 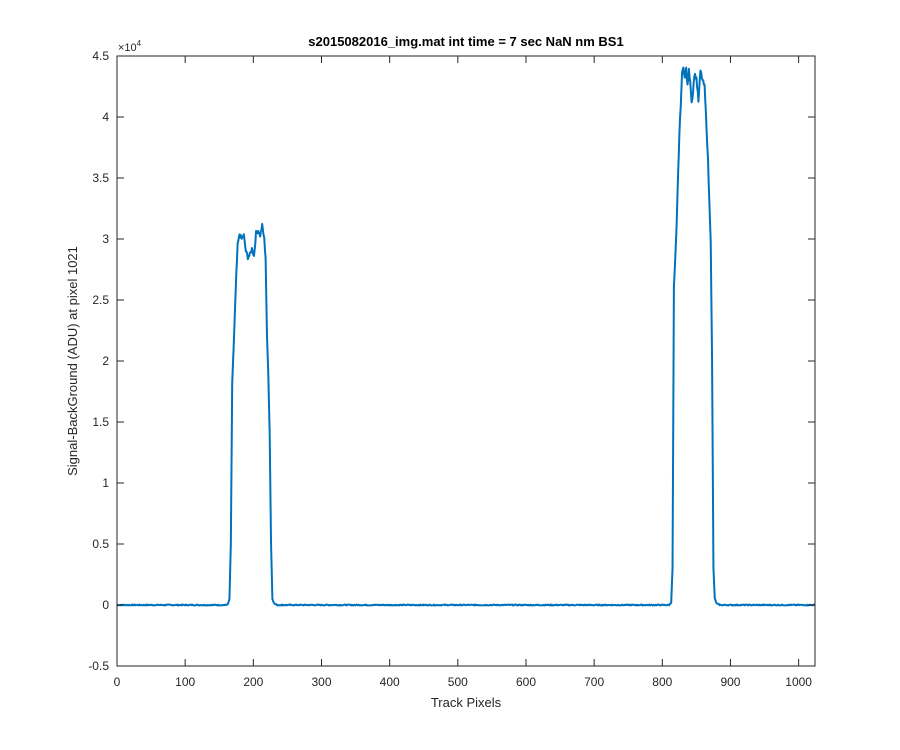 What do you see at coordinates (466, 702) in the screenshot?
I see `x-axis-label: Track Pixels` at bounding box center [466, 702].